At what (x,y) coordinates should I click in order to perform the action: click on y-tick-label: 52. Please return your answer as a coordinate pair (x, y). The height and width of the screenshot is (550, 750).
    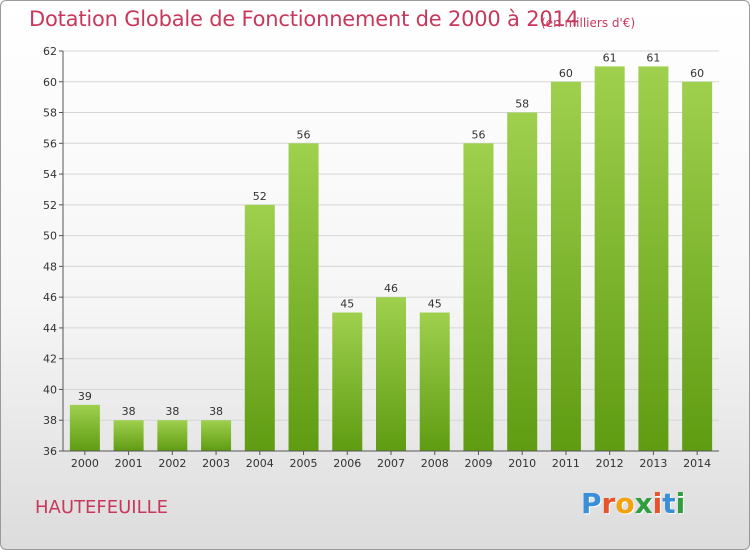
    Looking at the image, I should click on (50, 205).